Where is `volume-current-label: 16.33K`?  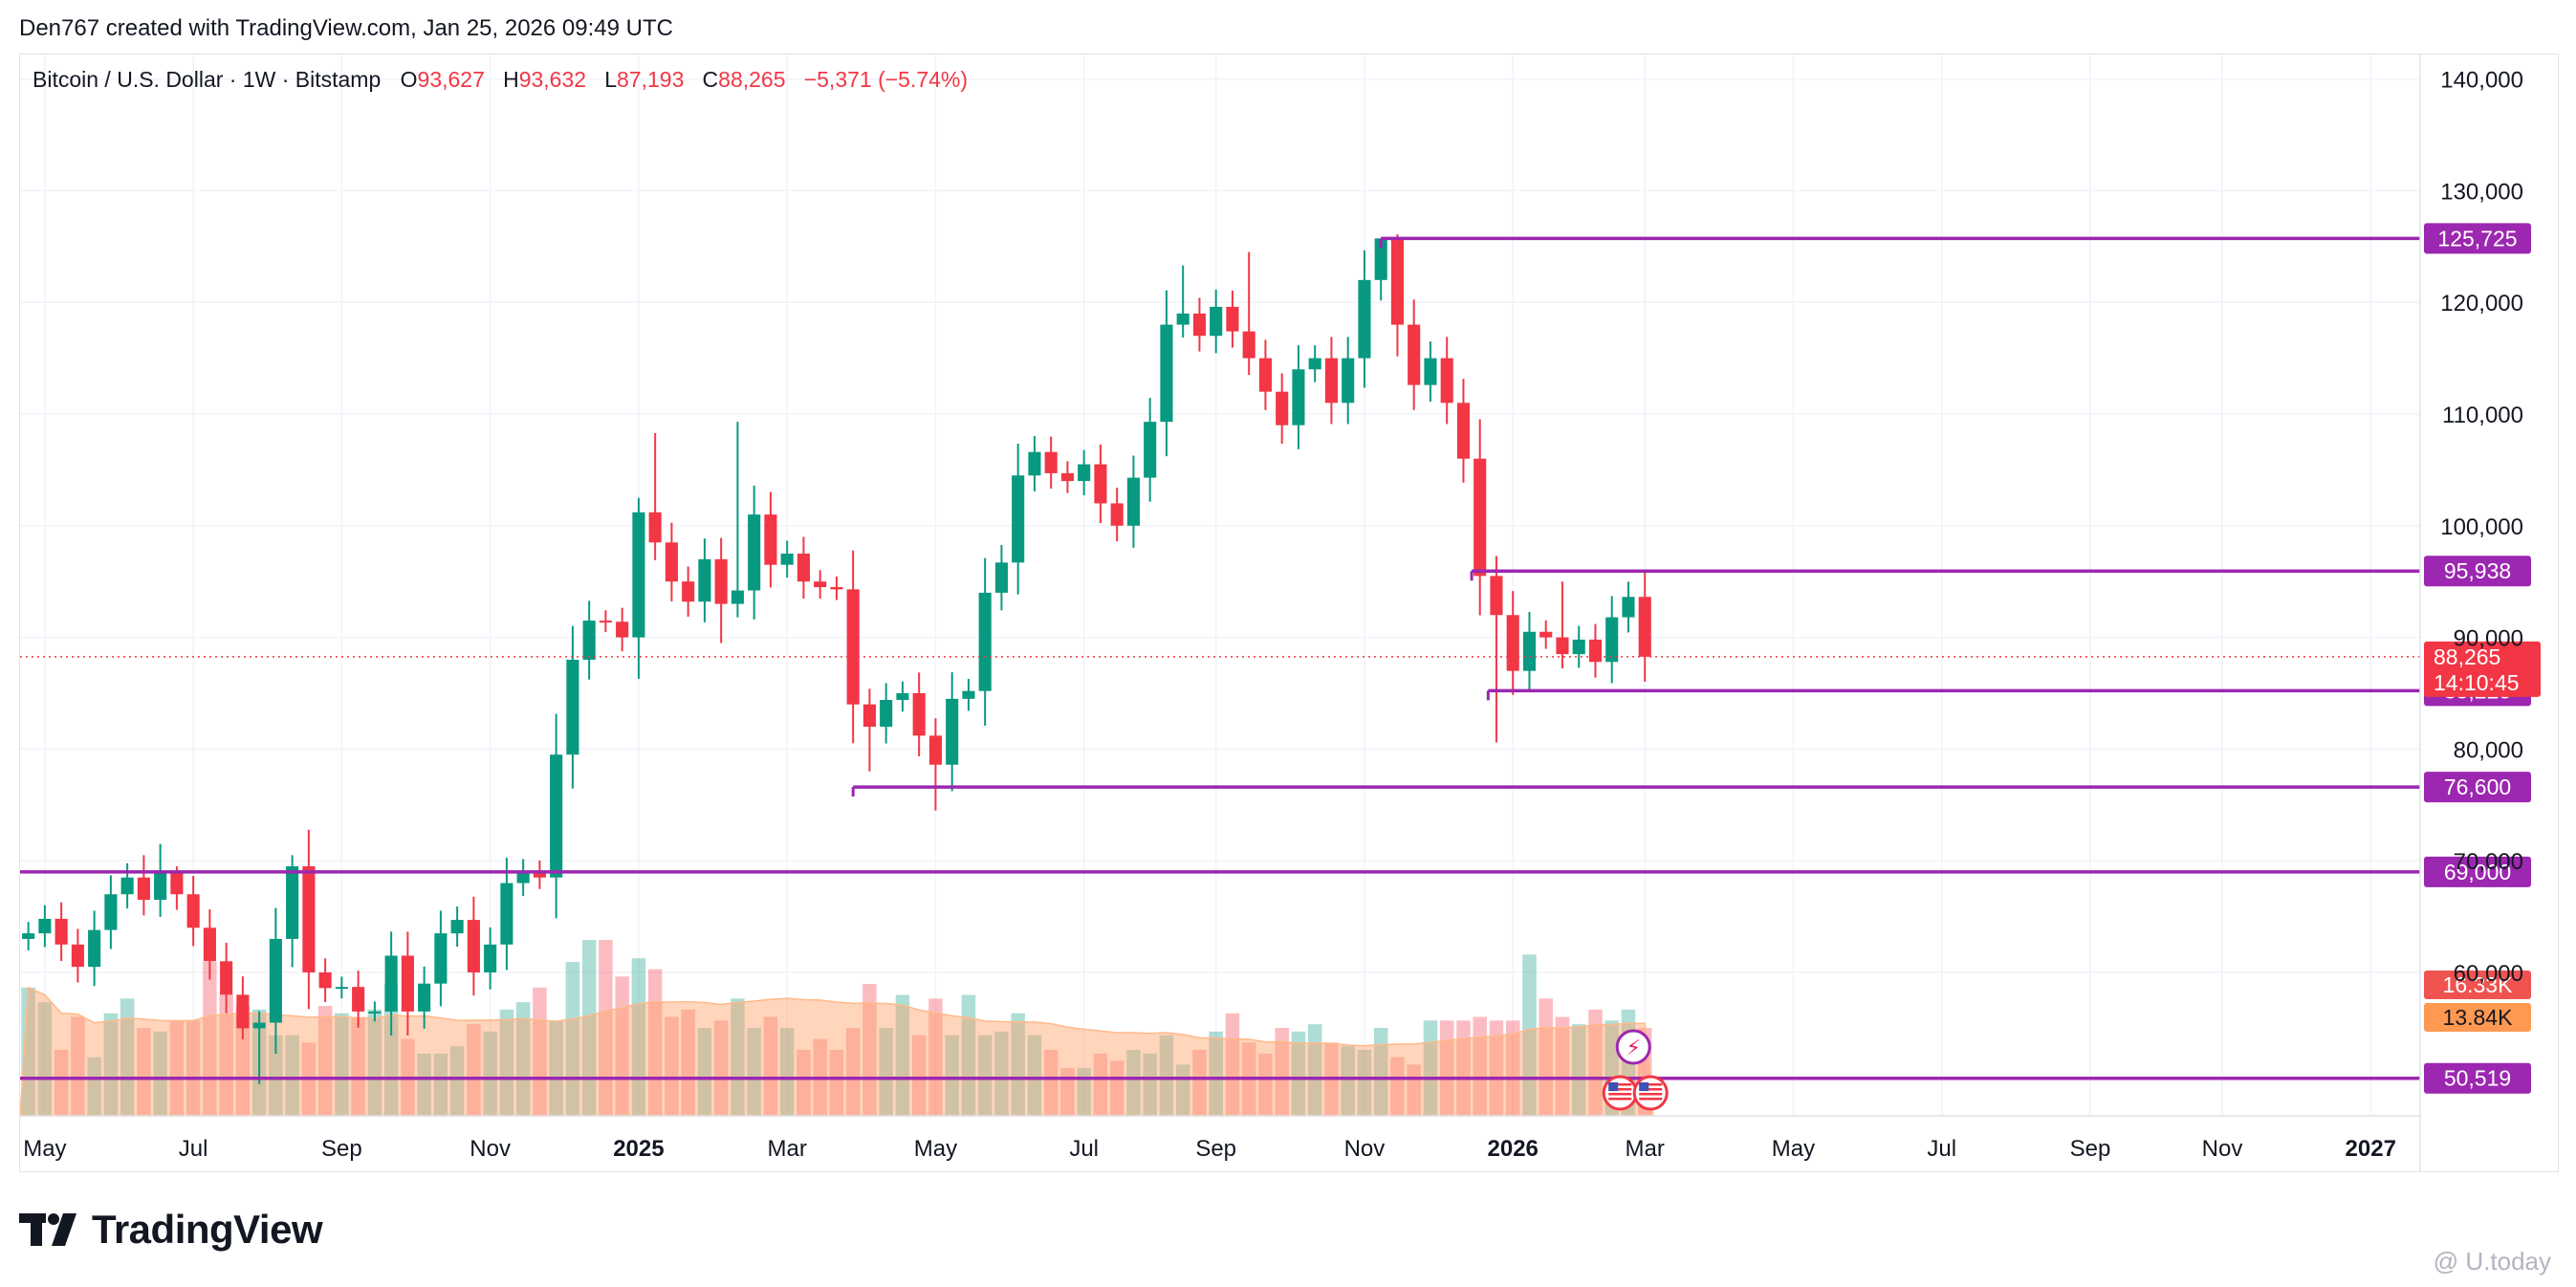
volume-current-label: 16.33K is located at coordinates (2477, 985).